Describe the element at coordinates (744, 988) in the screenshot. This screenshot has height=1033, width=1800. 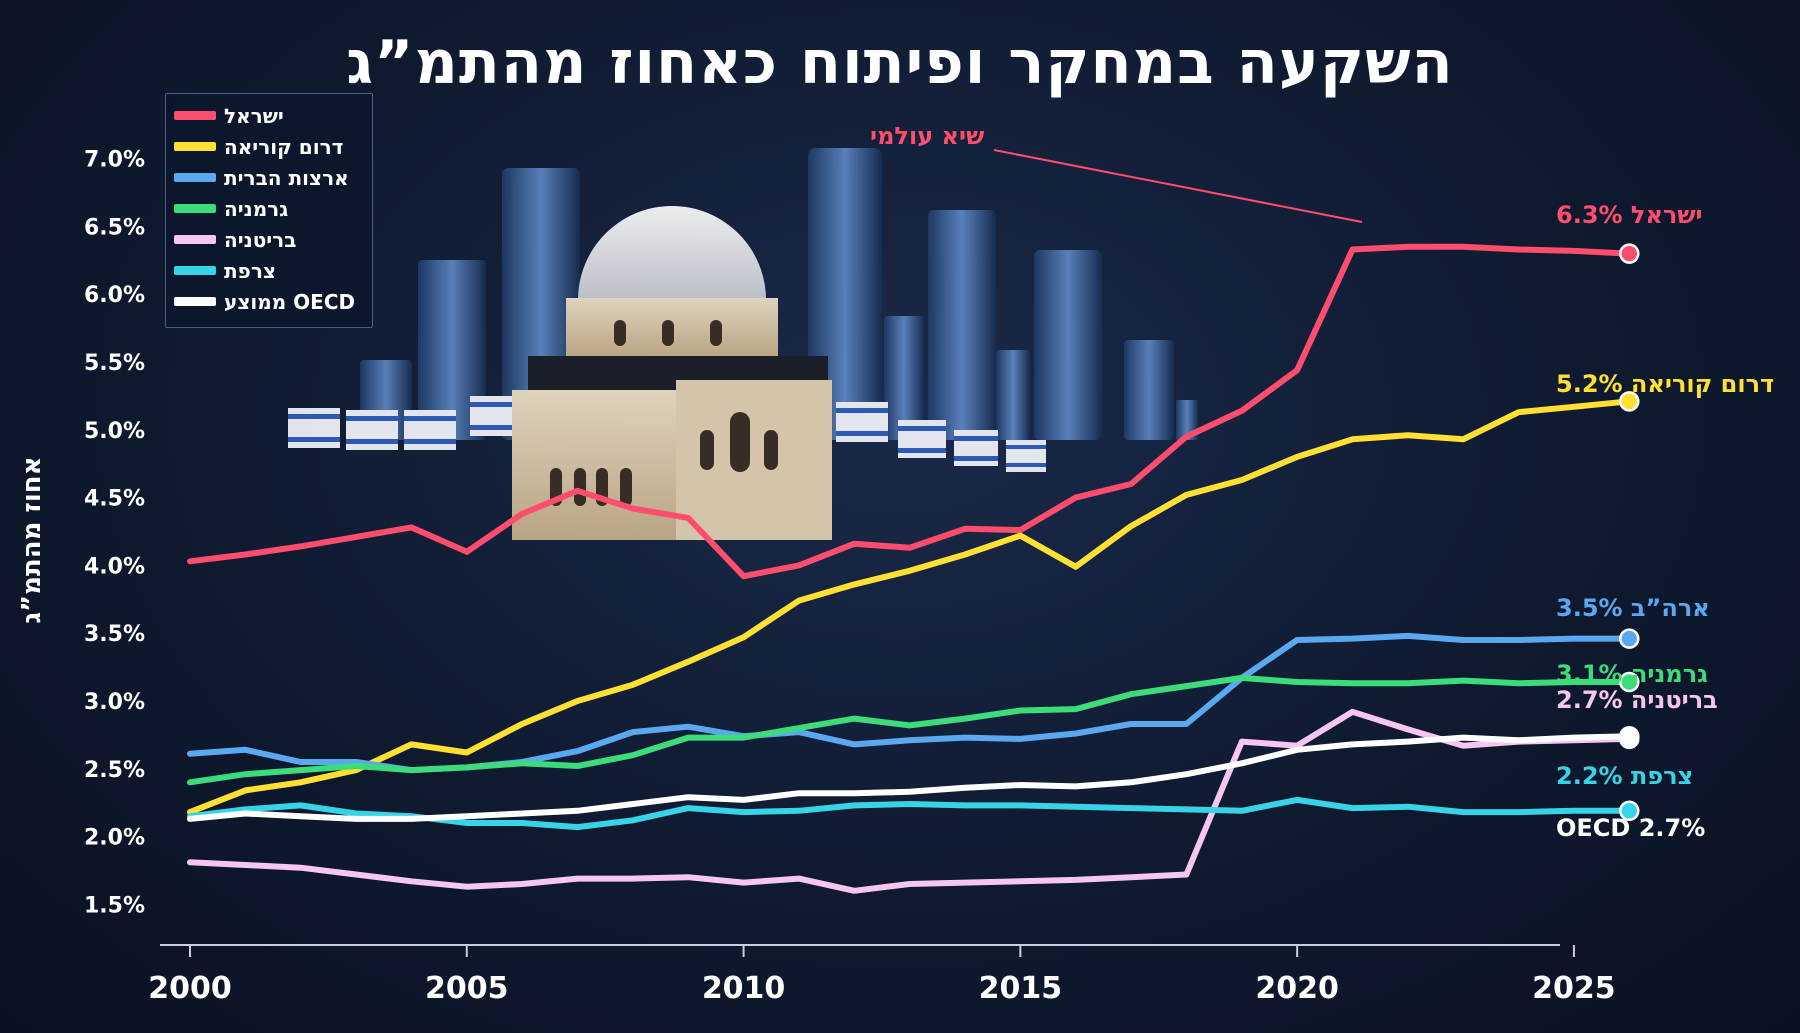
I see `x-tick-label: 2010` at that location.